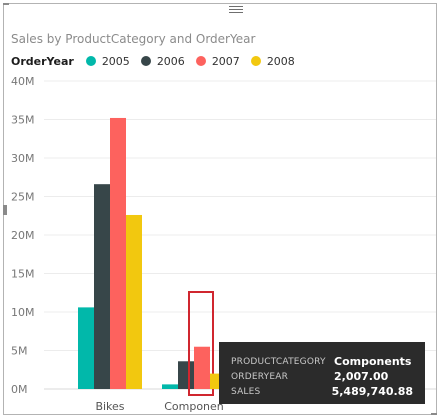 The width and height of the screenshot is (441, 419). Describe the element at coordinates (170, 386) in the screenshot. I see `bar-components-2005` at that location.